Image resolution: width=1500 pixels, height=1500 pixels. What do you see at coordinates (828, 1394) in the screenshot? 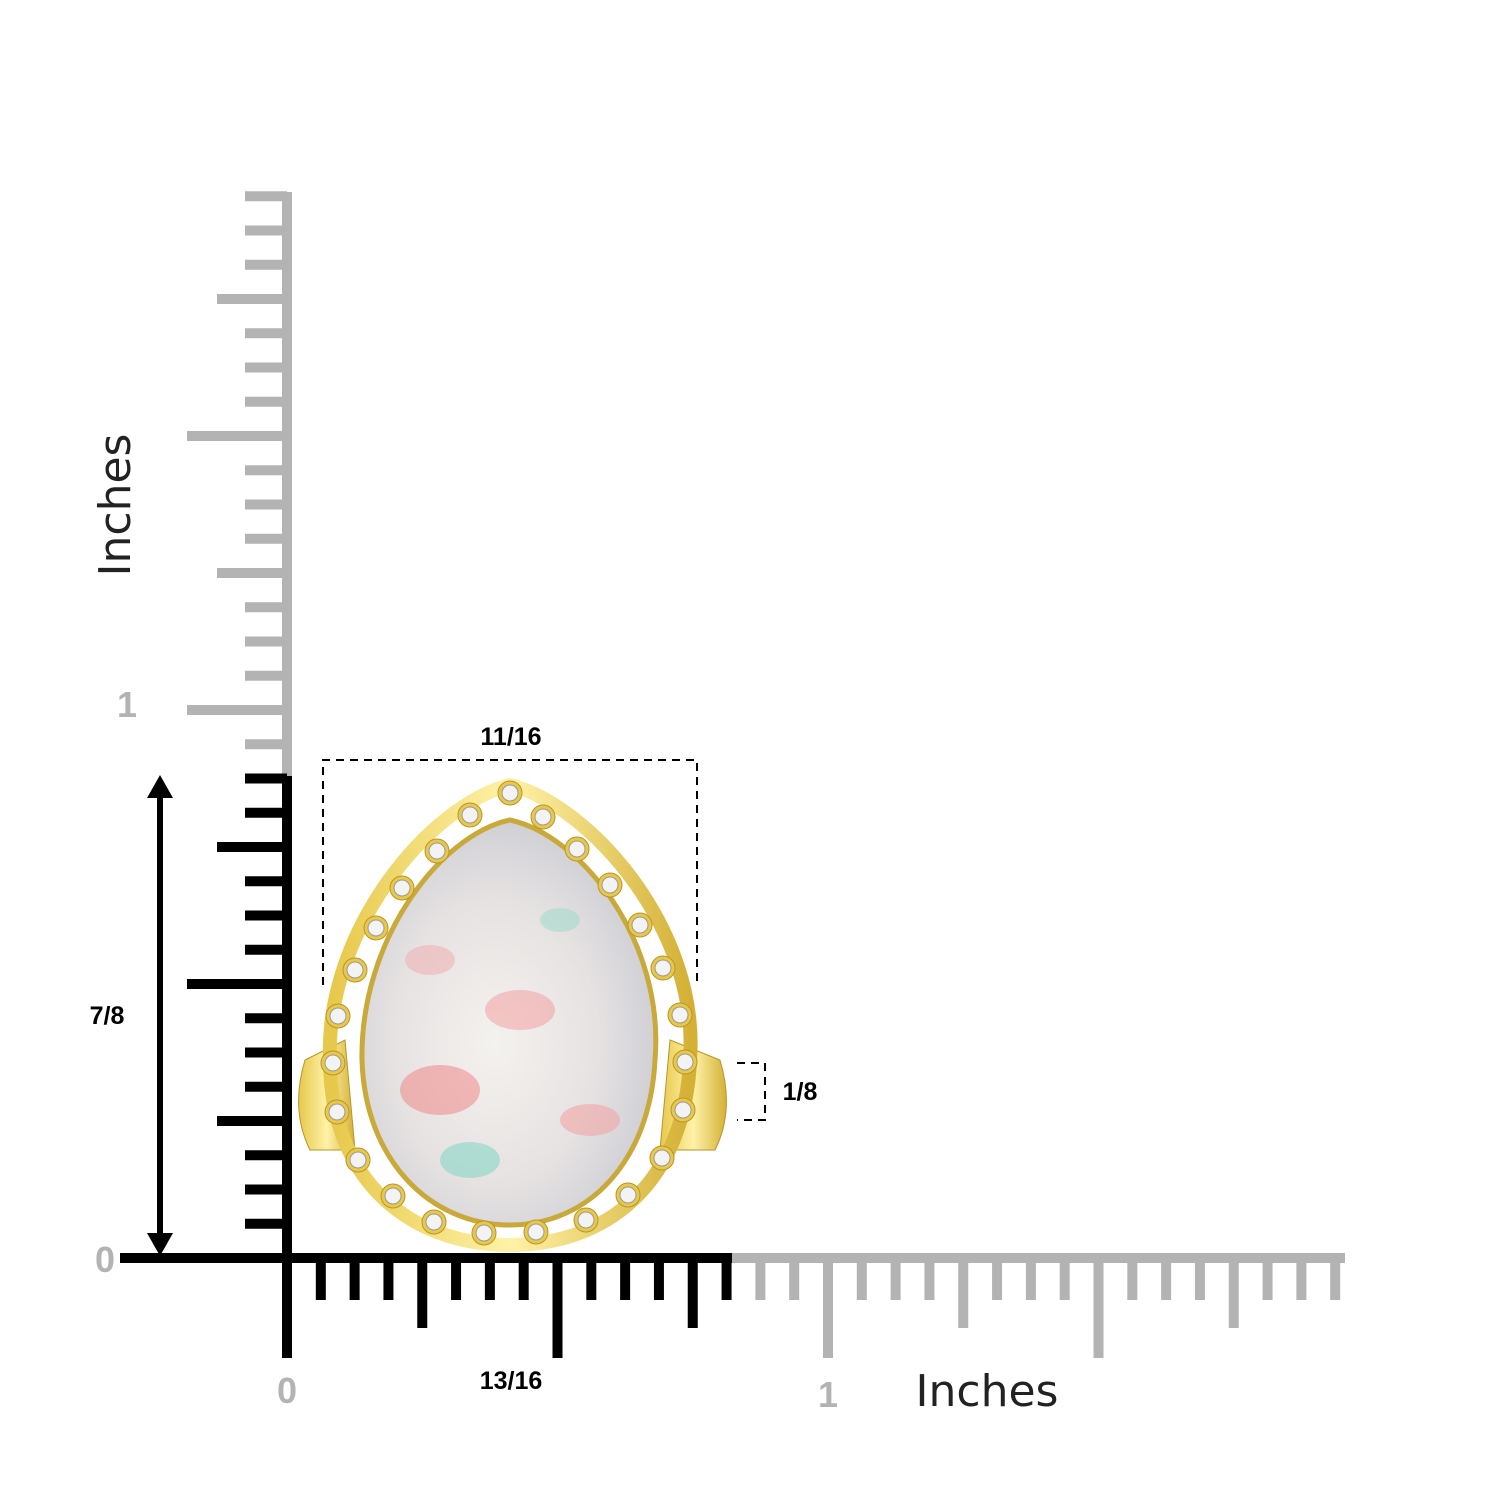
I see `h-ruler-label: 1` at bounding box center [828, 1394].